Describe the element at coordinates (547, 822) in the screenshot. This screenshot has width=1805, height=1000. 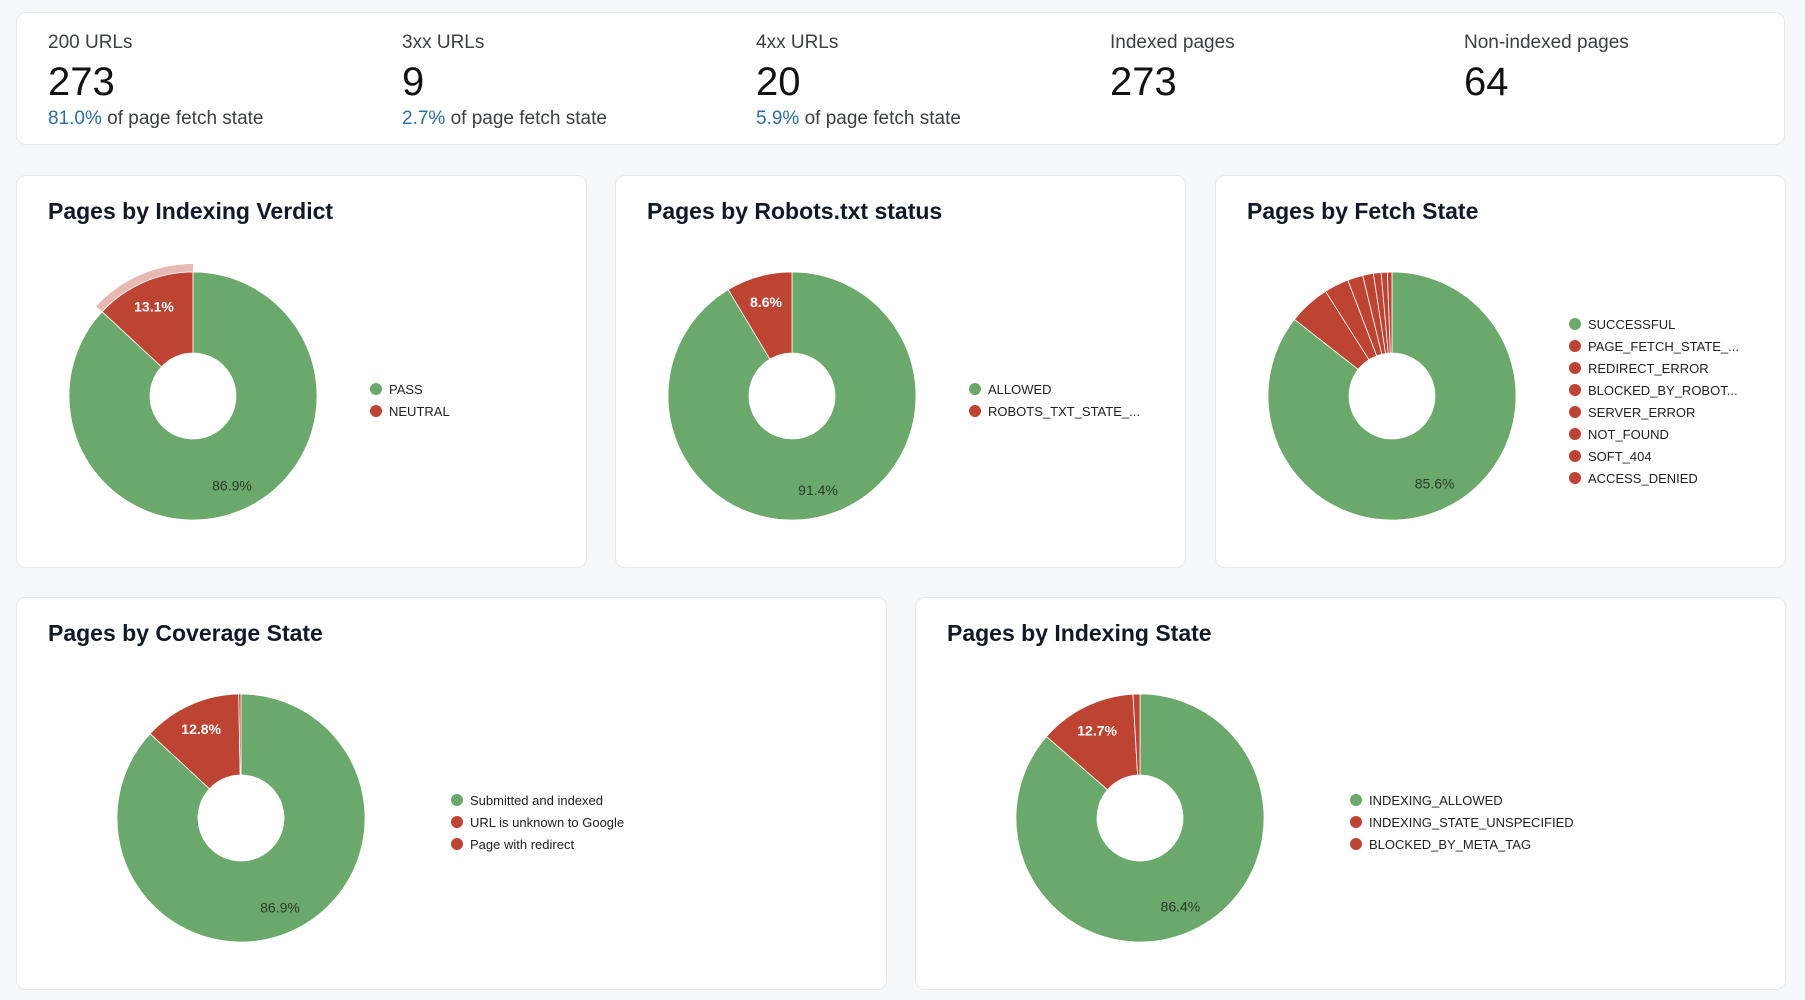
I see `legend-label: URL is unknown to Google` at that location.